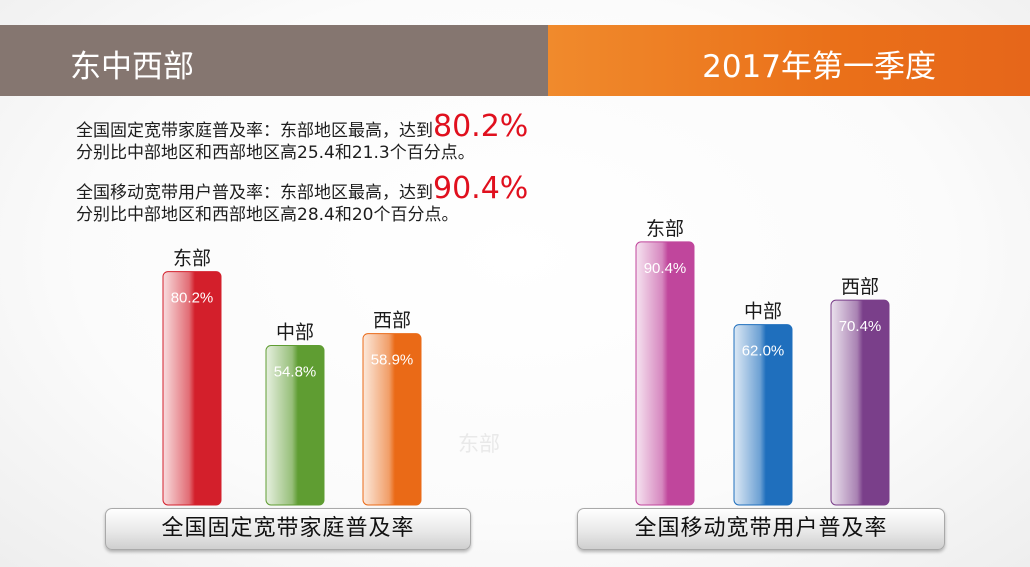 The height and width of the screenshot is (567, 1030). Describe the element at coordinates (479, 444) in the screenshot. I see `watermark-text: 东部` at that location.